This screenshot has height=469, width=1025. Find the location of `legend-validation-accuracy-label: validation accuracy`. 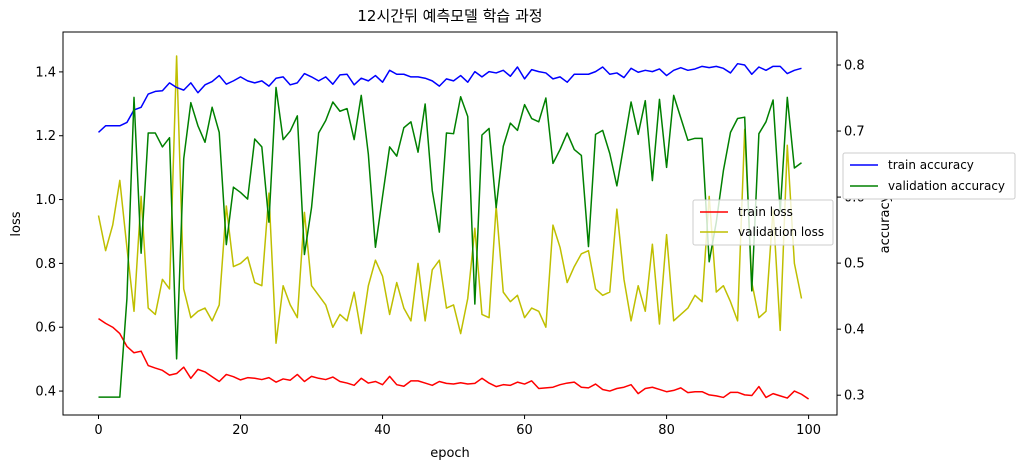

legend-validation-accuracy-label: validation accuracy is located at coordinates (946, 186).